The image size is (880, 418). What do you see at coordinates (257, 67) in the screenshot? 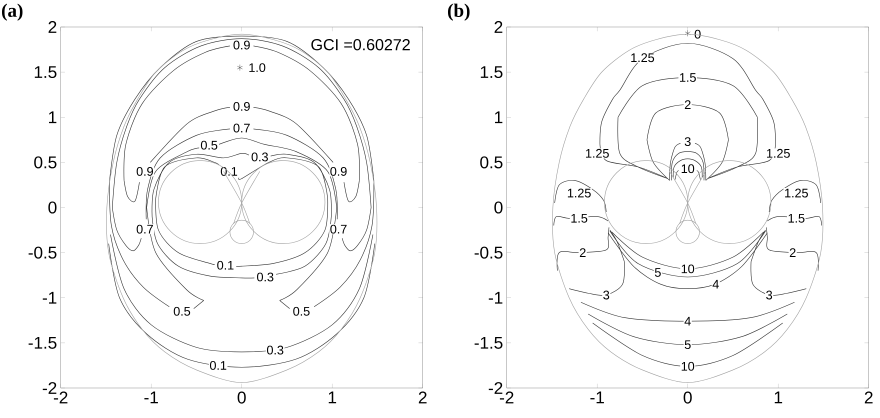
I see `annotation: 1.0` at bounding box center [257, 67].